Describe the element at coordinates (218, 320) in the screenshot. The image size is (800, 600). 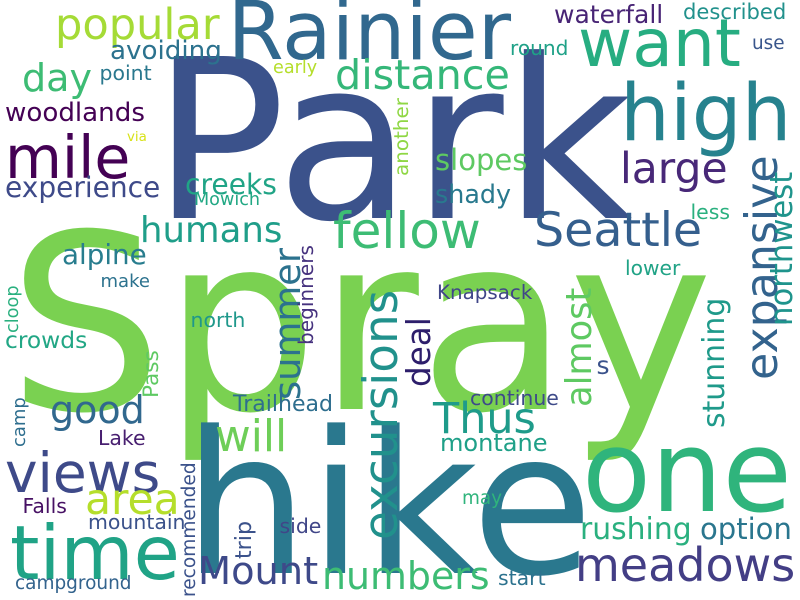
I see `word-north: north` at that location.